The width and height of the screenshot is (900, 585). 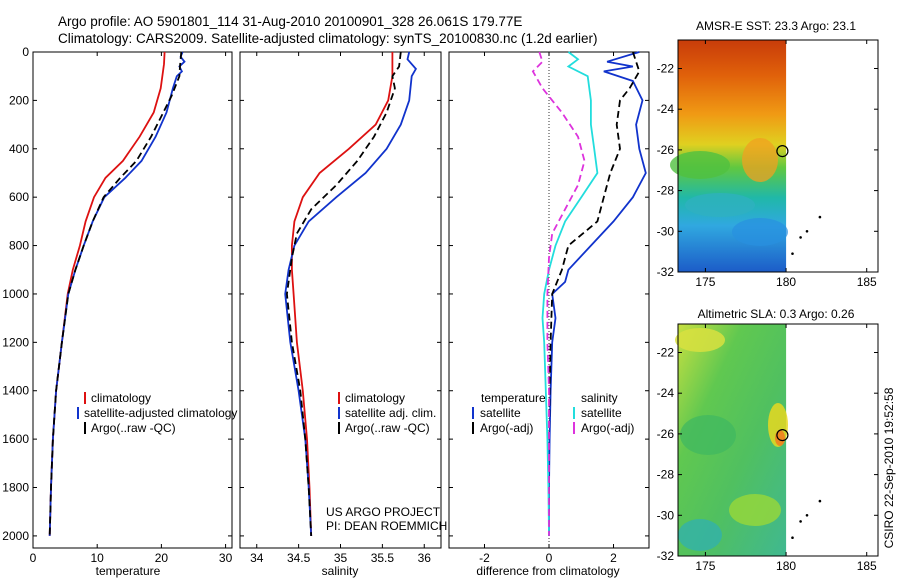 What do you see at coordinates (506, 428) in the screenshot?
I see `legend-temp-argo: Argo(-adj)` at bounding box center [506, 428].